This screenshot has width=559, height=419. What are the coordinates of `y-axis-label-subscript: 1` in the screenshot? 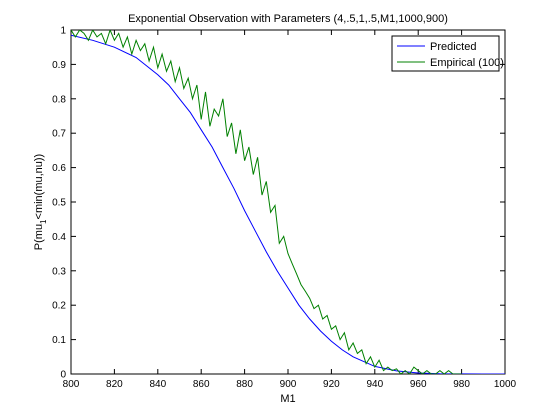 It's located at (43, 221).